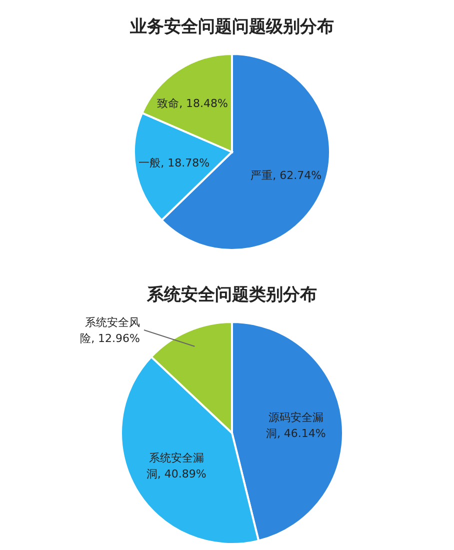 This screenshot has width=454, height=550. What do you see at coordinates (231, 27) in the screenshot?
I see `chart-title: 业务安全问题问题级别分布` at bounding box center [231, 27].